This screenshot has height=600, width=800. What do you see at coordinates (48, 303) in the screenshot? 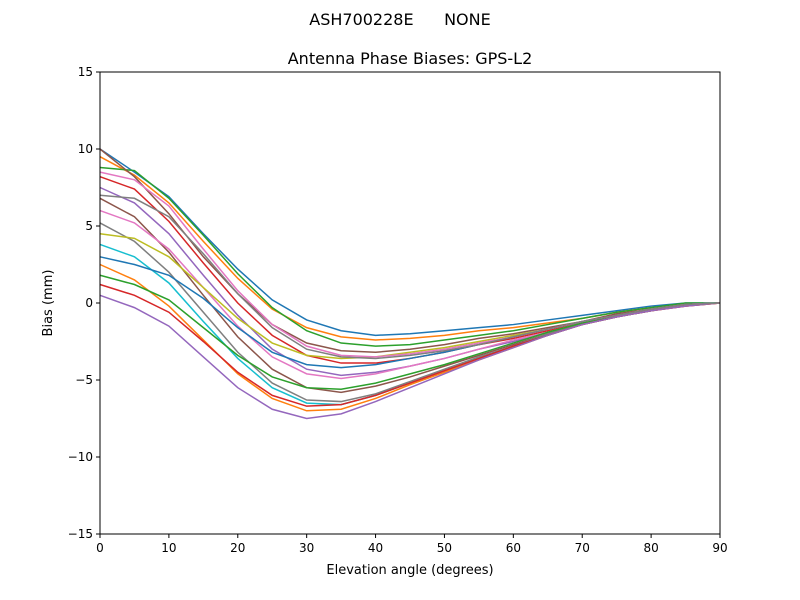
I see `y-axis-label: Bias (mm)` at bounding box center [48, 303].